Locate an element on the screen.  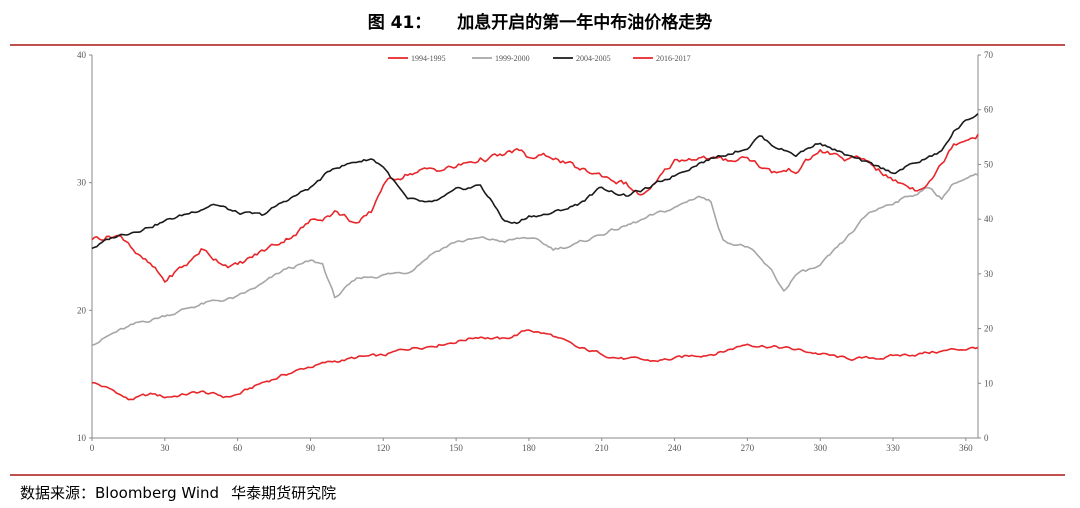
y-right-tick-label: 30 is located at coordinates (989, 274).